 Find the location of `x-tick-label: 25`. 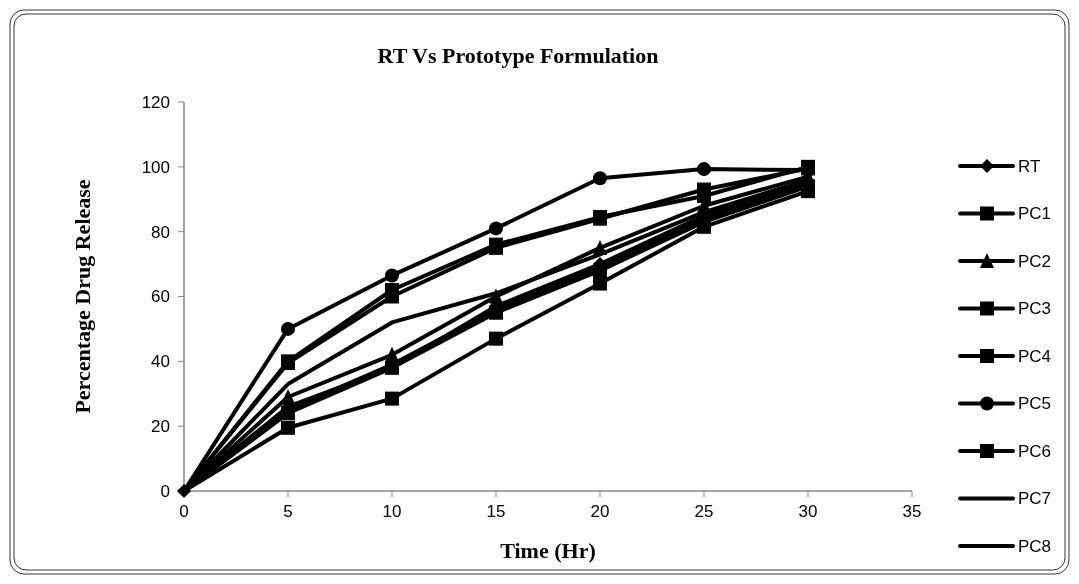

x-tick-label: 25 is located at coordinates (704, 511).